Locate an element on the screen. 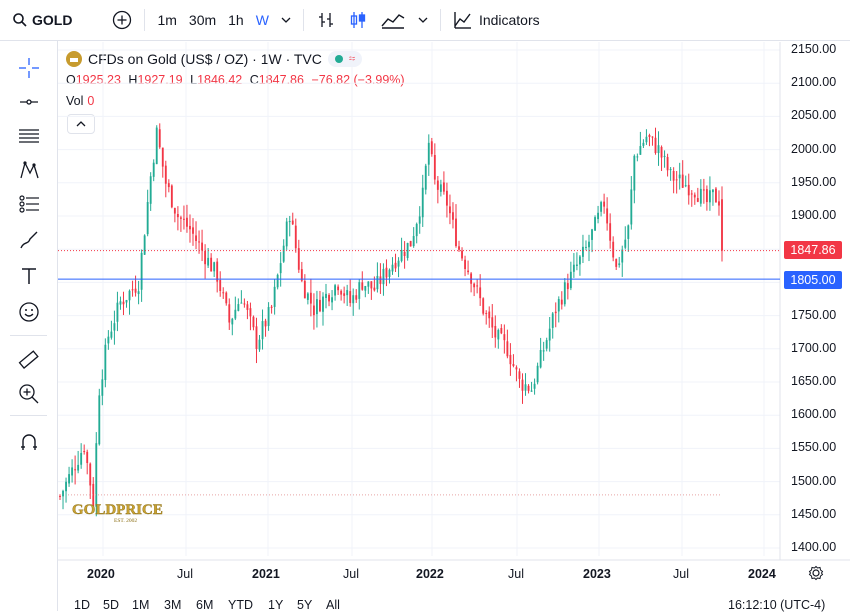  interval-30m: 30m is located at coordinates (202, 20).